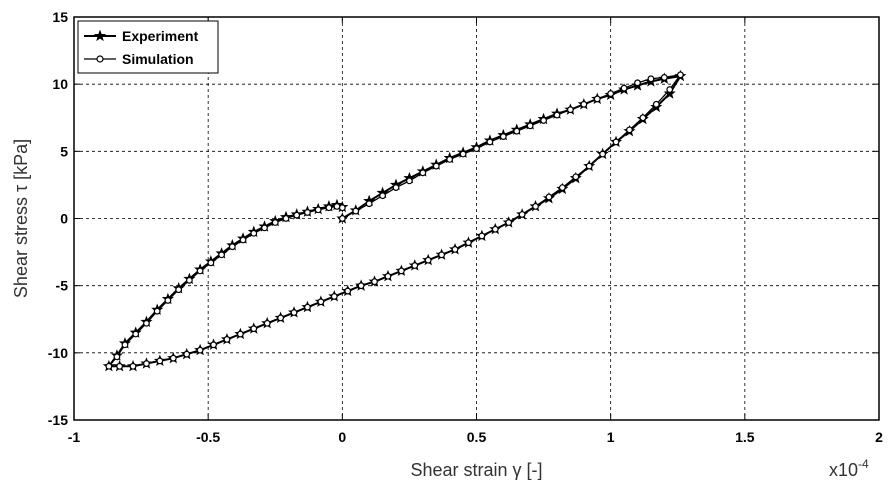 Image resolution: width=891 pixels, height=490 pixels. I want to click on x-tick-label: 1, so click(611, 437).